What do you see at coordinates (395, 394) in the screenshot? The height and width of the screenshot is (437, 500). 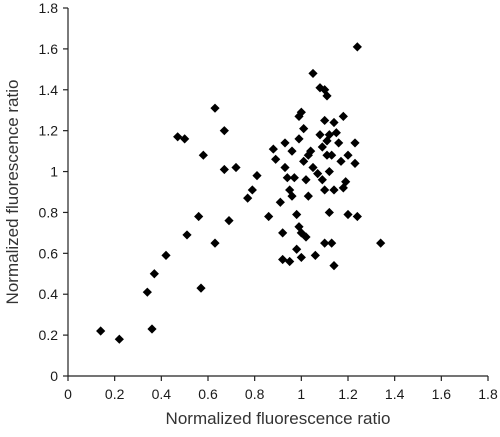 I see `x-tick-label: 1.4` at bounding box center [395, 394].